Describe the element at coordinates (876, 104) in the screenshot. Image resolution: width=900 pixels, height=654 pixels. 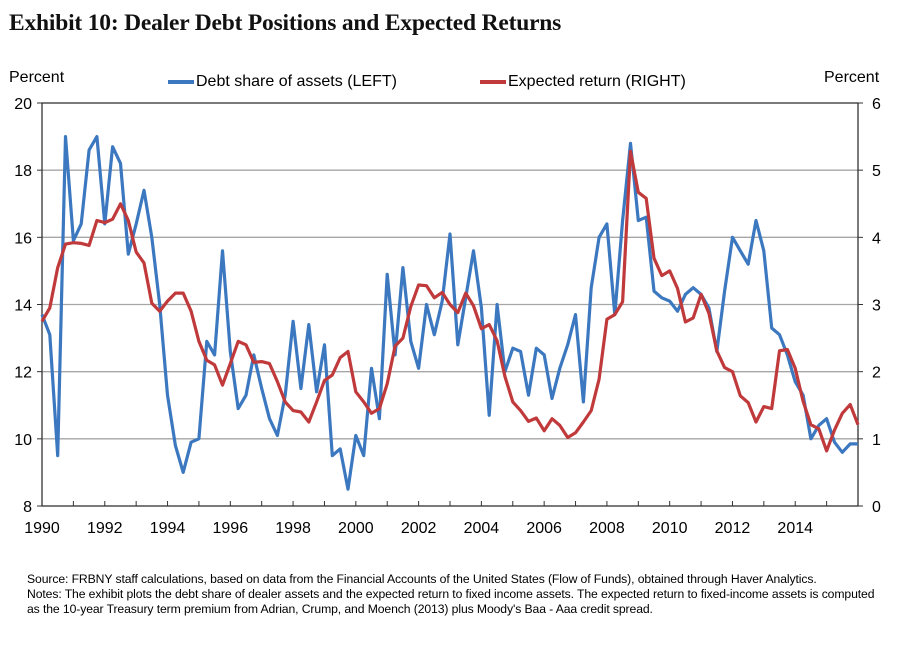
I see `y-right-tick-label: 6` at that location.